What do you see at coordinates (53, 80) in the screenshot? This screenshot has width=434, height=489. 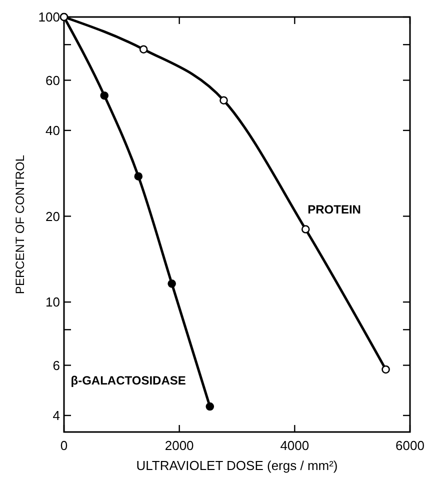 I see `y-tick-label: 60` at bounding box center [53, 80].